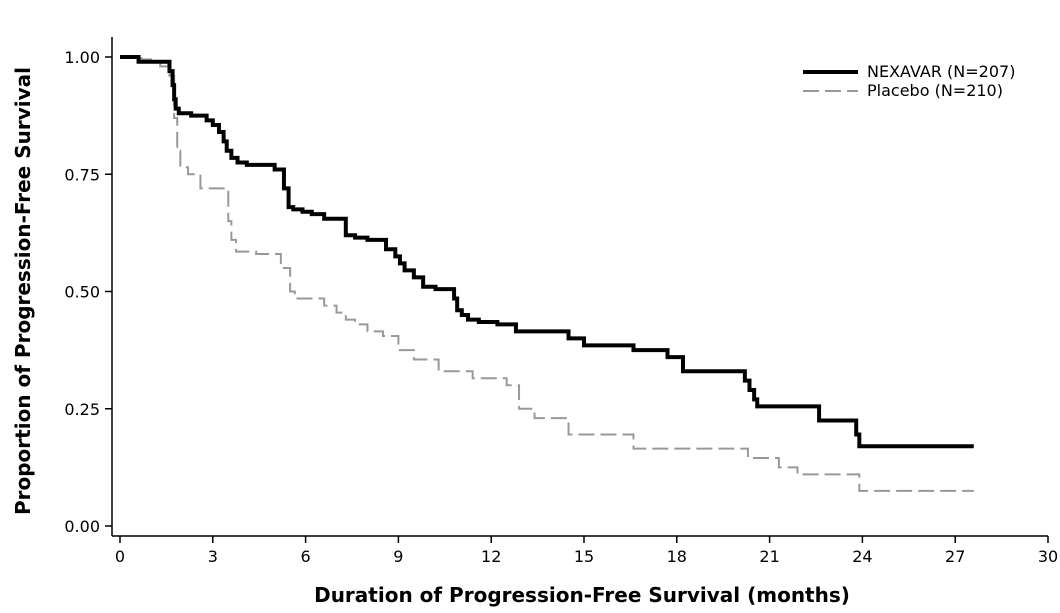 This screenshot has height=613, width=1060. What do you see at coordinates (491, 556) in the screenshot?
I see `x-tick-label: 12` at bounding box center [491, 556].